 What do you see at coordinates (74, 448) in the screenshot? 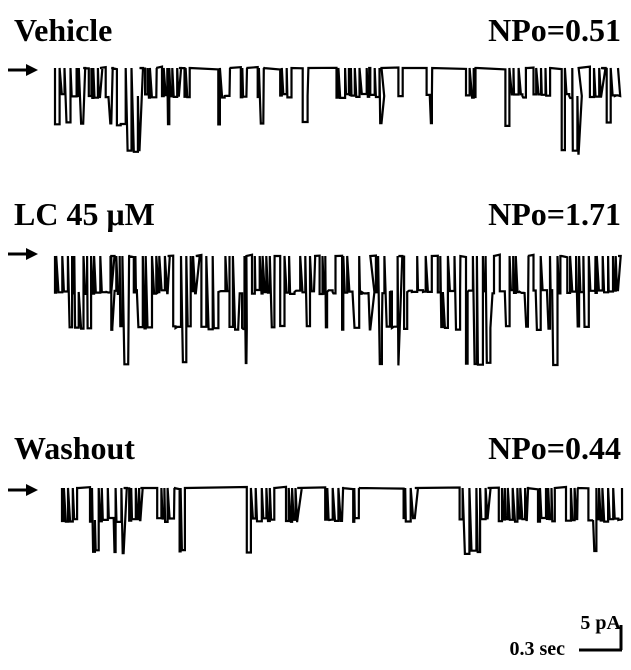
I see `condition-label: Washout` at bounding box center [74, 448].